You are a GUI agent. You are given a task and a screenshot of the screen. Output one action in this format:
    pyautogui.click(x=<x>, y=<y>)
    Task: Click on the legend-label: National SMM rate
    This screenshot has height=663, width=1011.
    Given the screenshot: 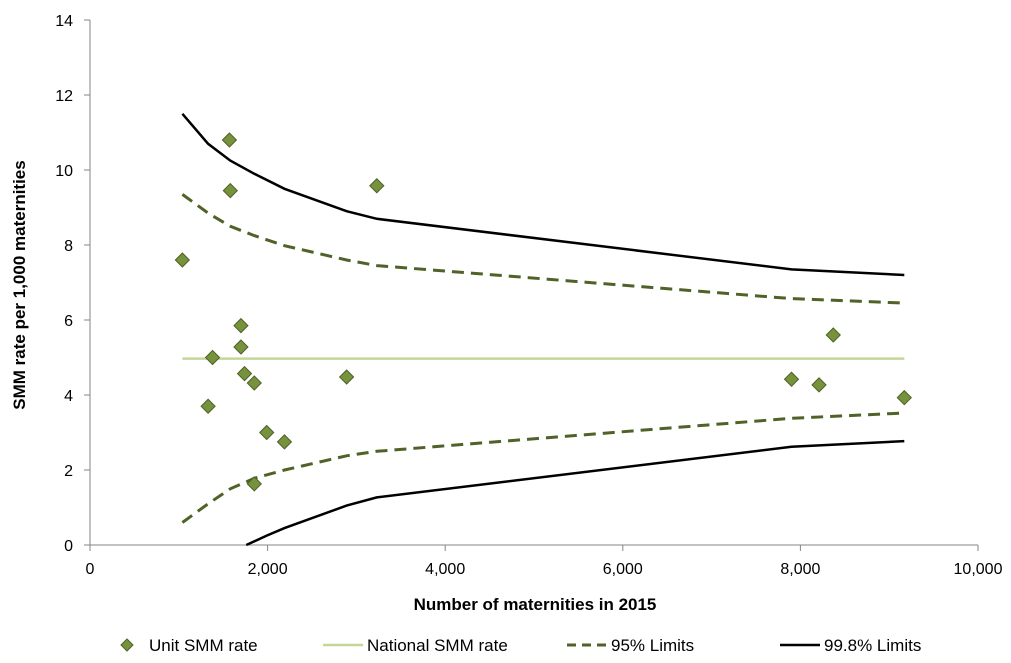 What is the action you would take?
    pyautogui.click(x=437, y=645)
    